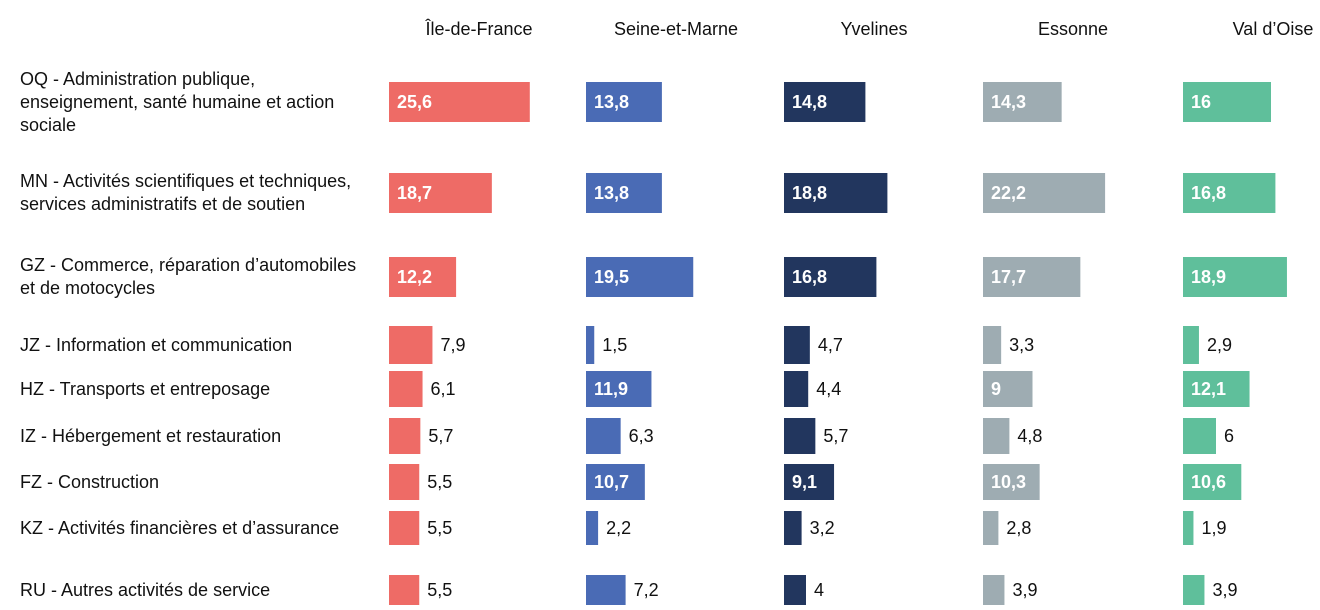 The height and width of the screenshot is (610, 1320). Describe the element at coordinates (1021, 345) in the screenshot. I see `value-label: 3,3` at that location.